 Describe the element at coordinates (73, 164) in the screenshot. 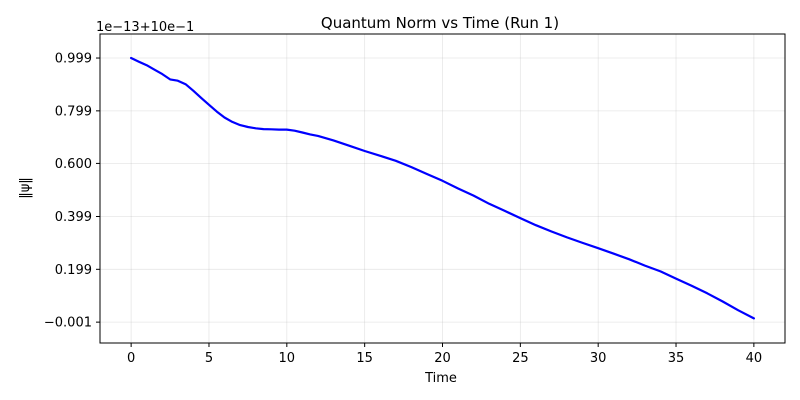

I see `y-tick-label: 0.600` at that location.